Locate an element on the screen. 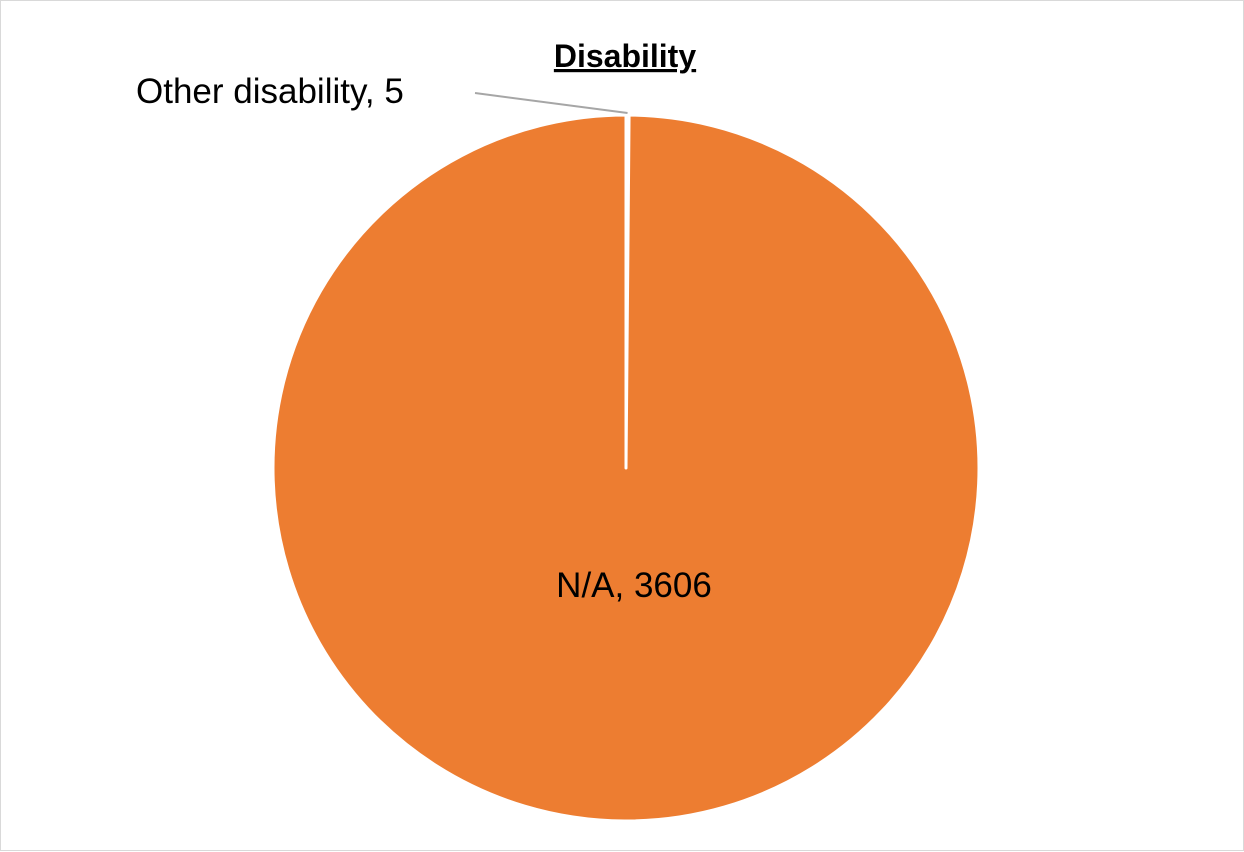  data-label-other-disability: Other disability, 5 is located at coordinates (270, 91).